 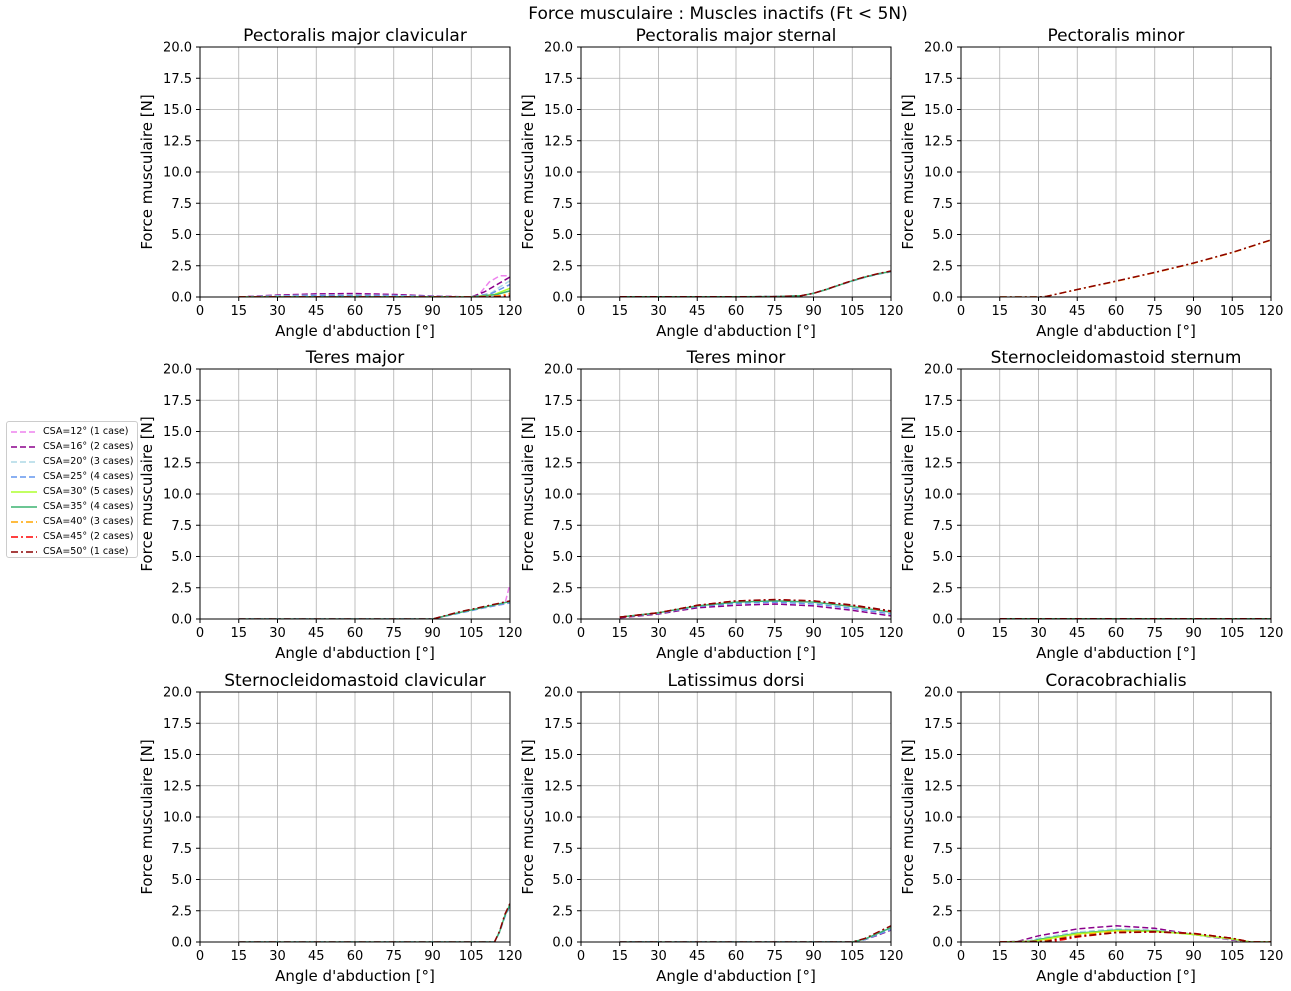 I want to click on subplot-title: Sternocleidomastoid sternum, so click(x=1116, y=358).